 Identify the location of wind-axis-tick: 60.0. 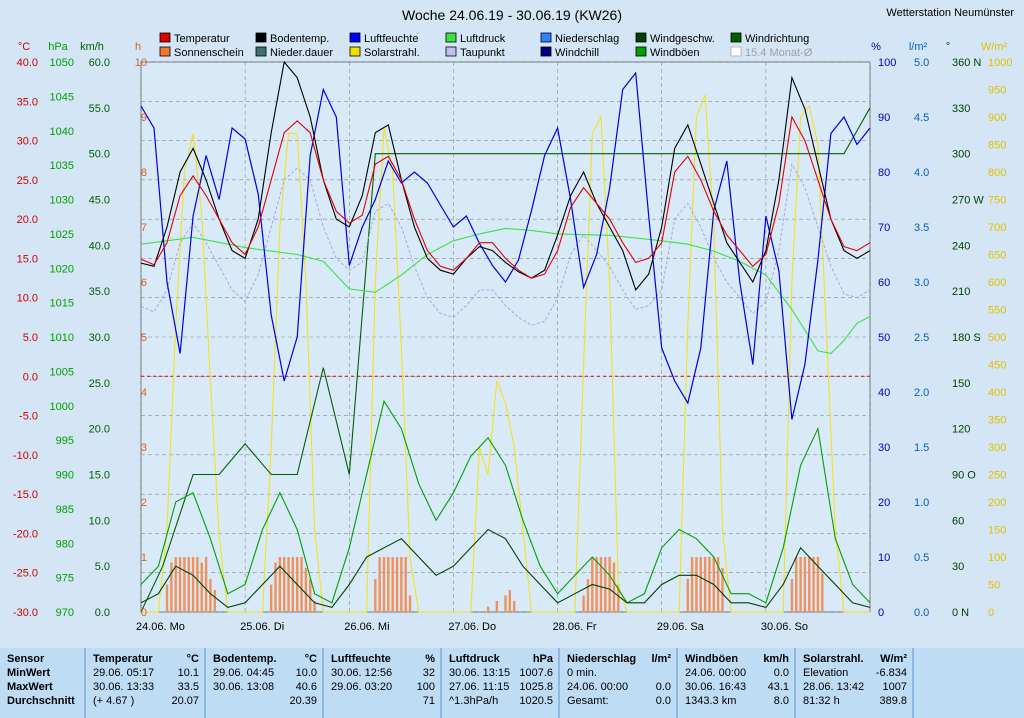
(99, 63).